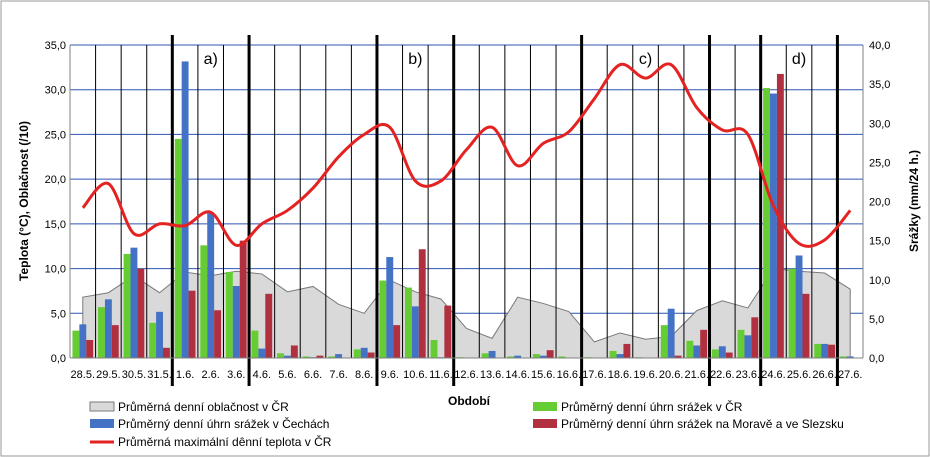  I want to click on x-tick: 28.5., so click(83, 375).